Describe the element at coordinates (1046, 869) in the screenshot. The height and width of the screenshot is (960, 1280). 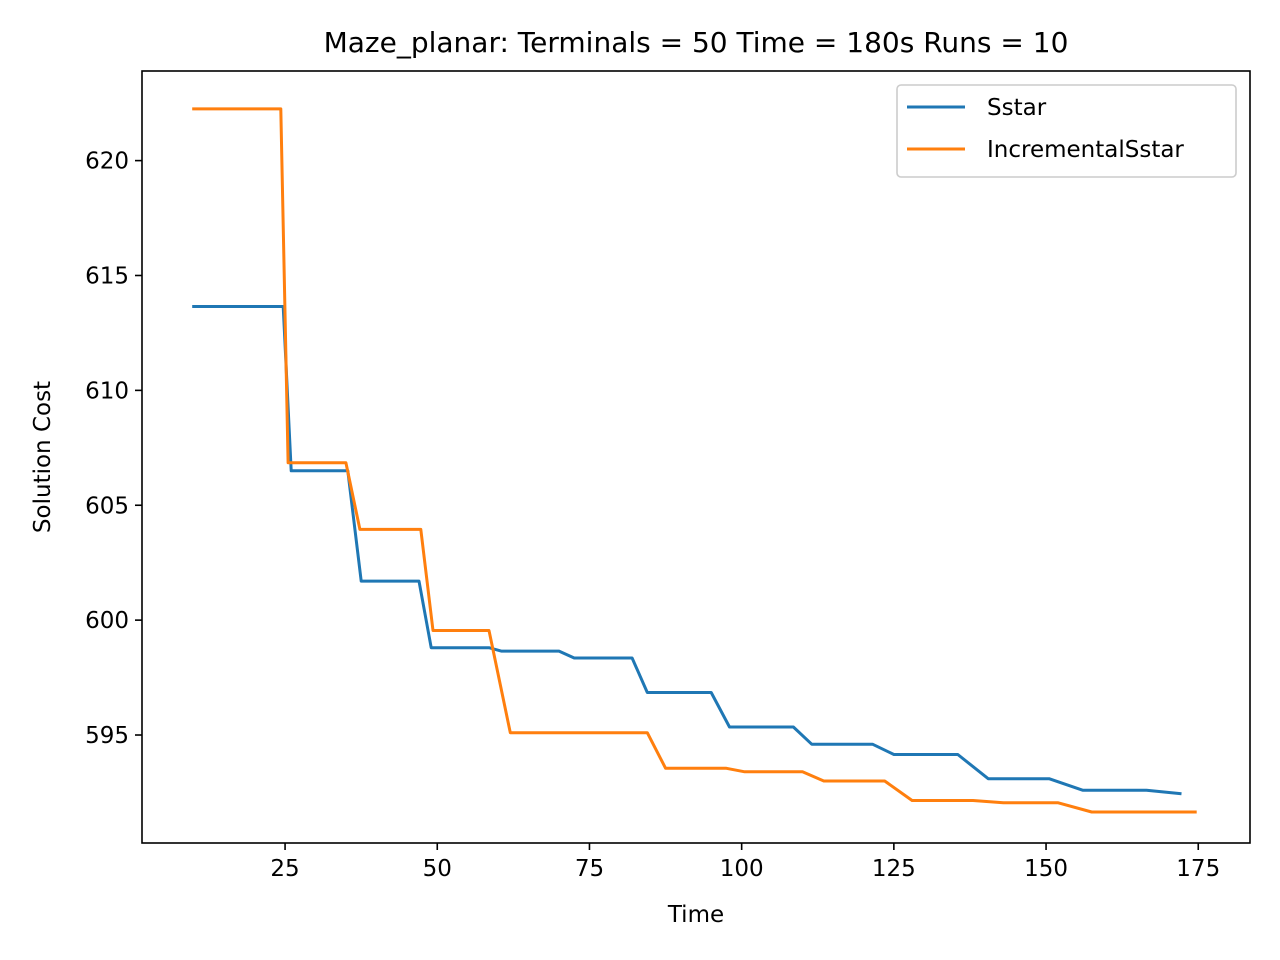
I see `x-tick-label: 150` at that location.